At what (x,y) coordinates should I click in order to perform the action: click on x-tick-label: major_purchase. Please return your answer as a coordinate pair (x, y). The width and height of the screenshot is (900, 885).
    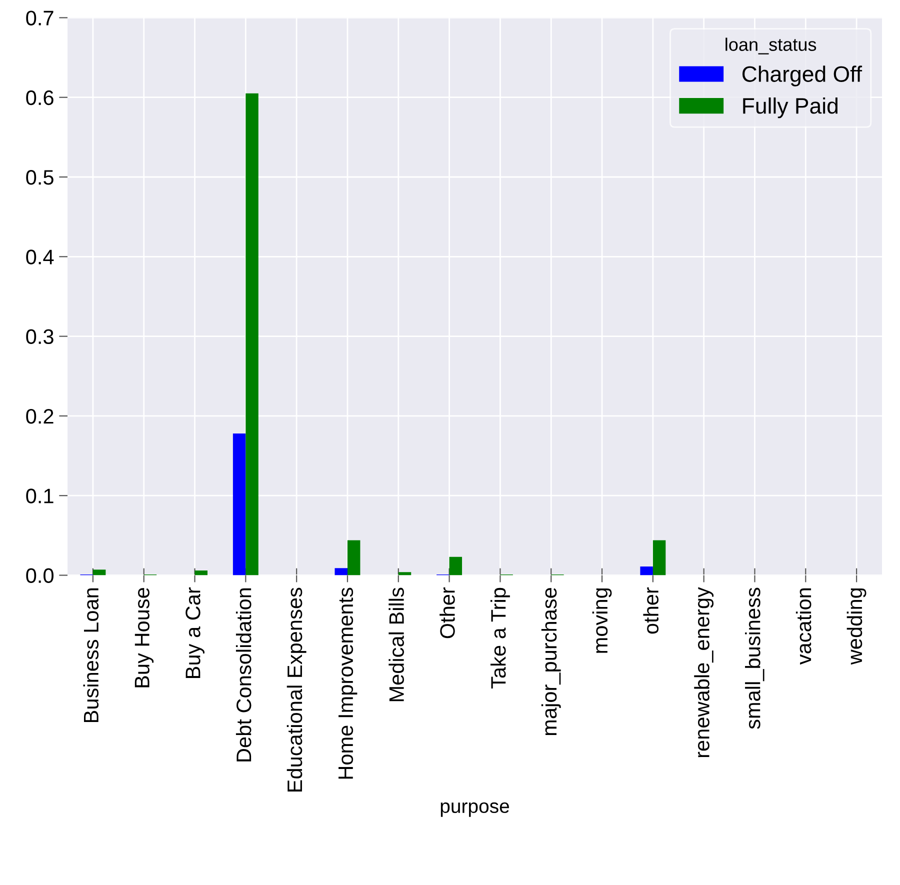
    Looking at the image, I should click on (551, 662).